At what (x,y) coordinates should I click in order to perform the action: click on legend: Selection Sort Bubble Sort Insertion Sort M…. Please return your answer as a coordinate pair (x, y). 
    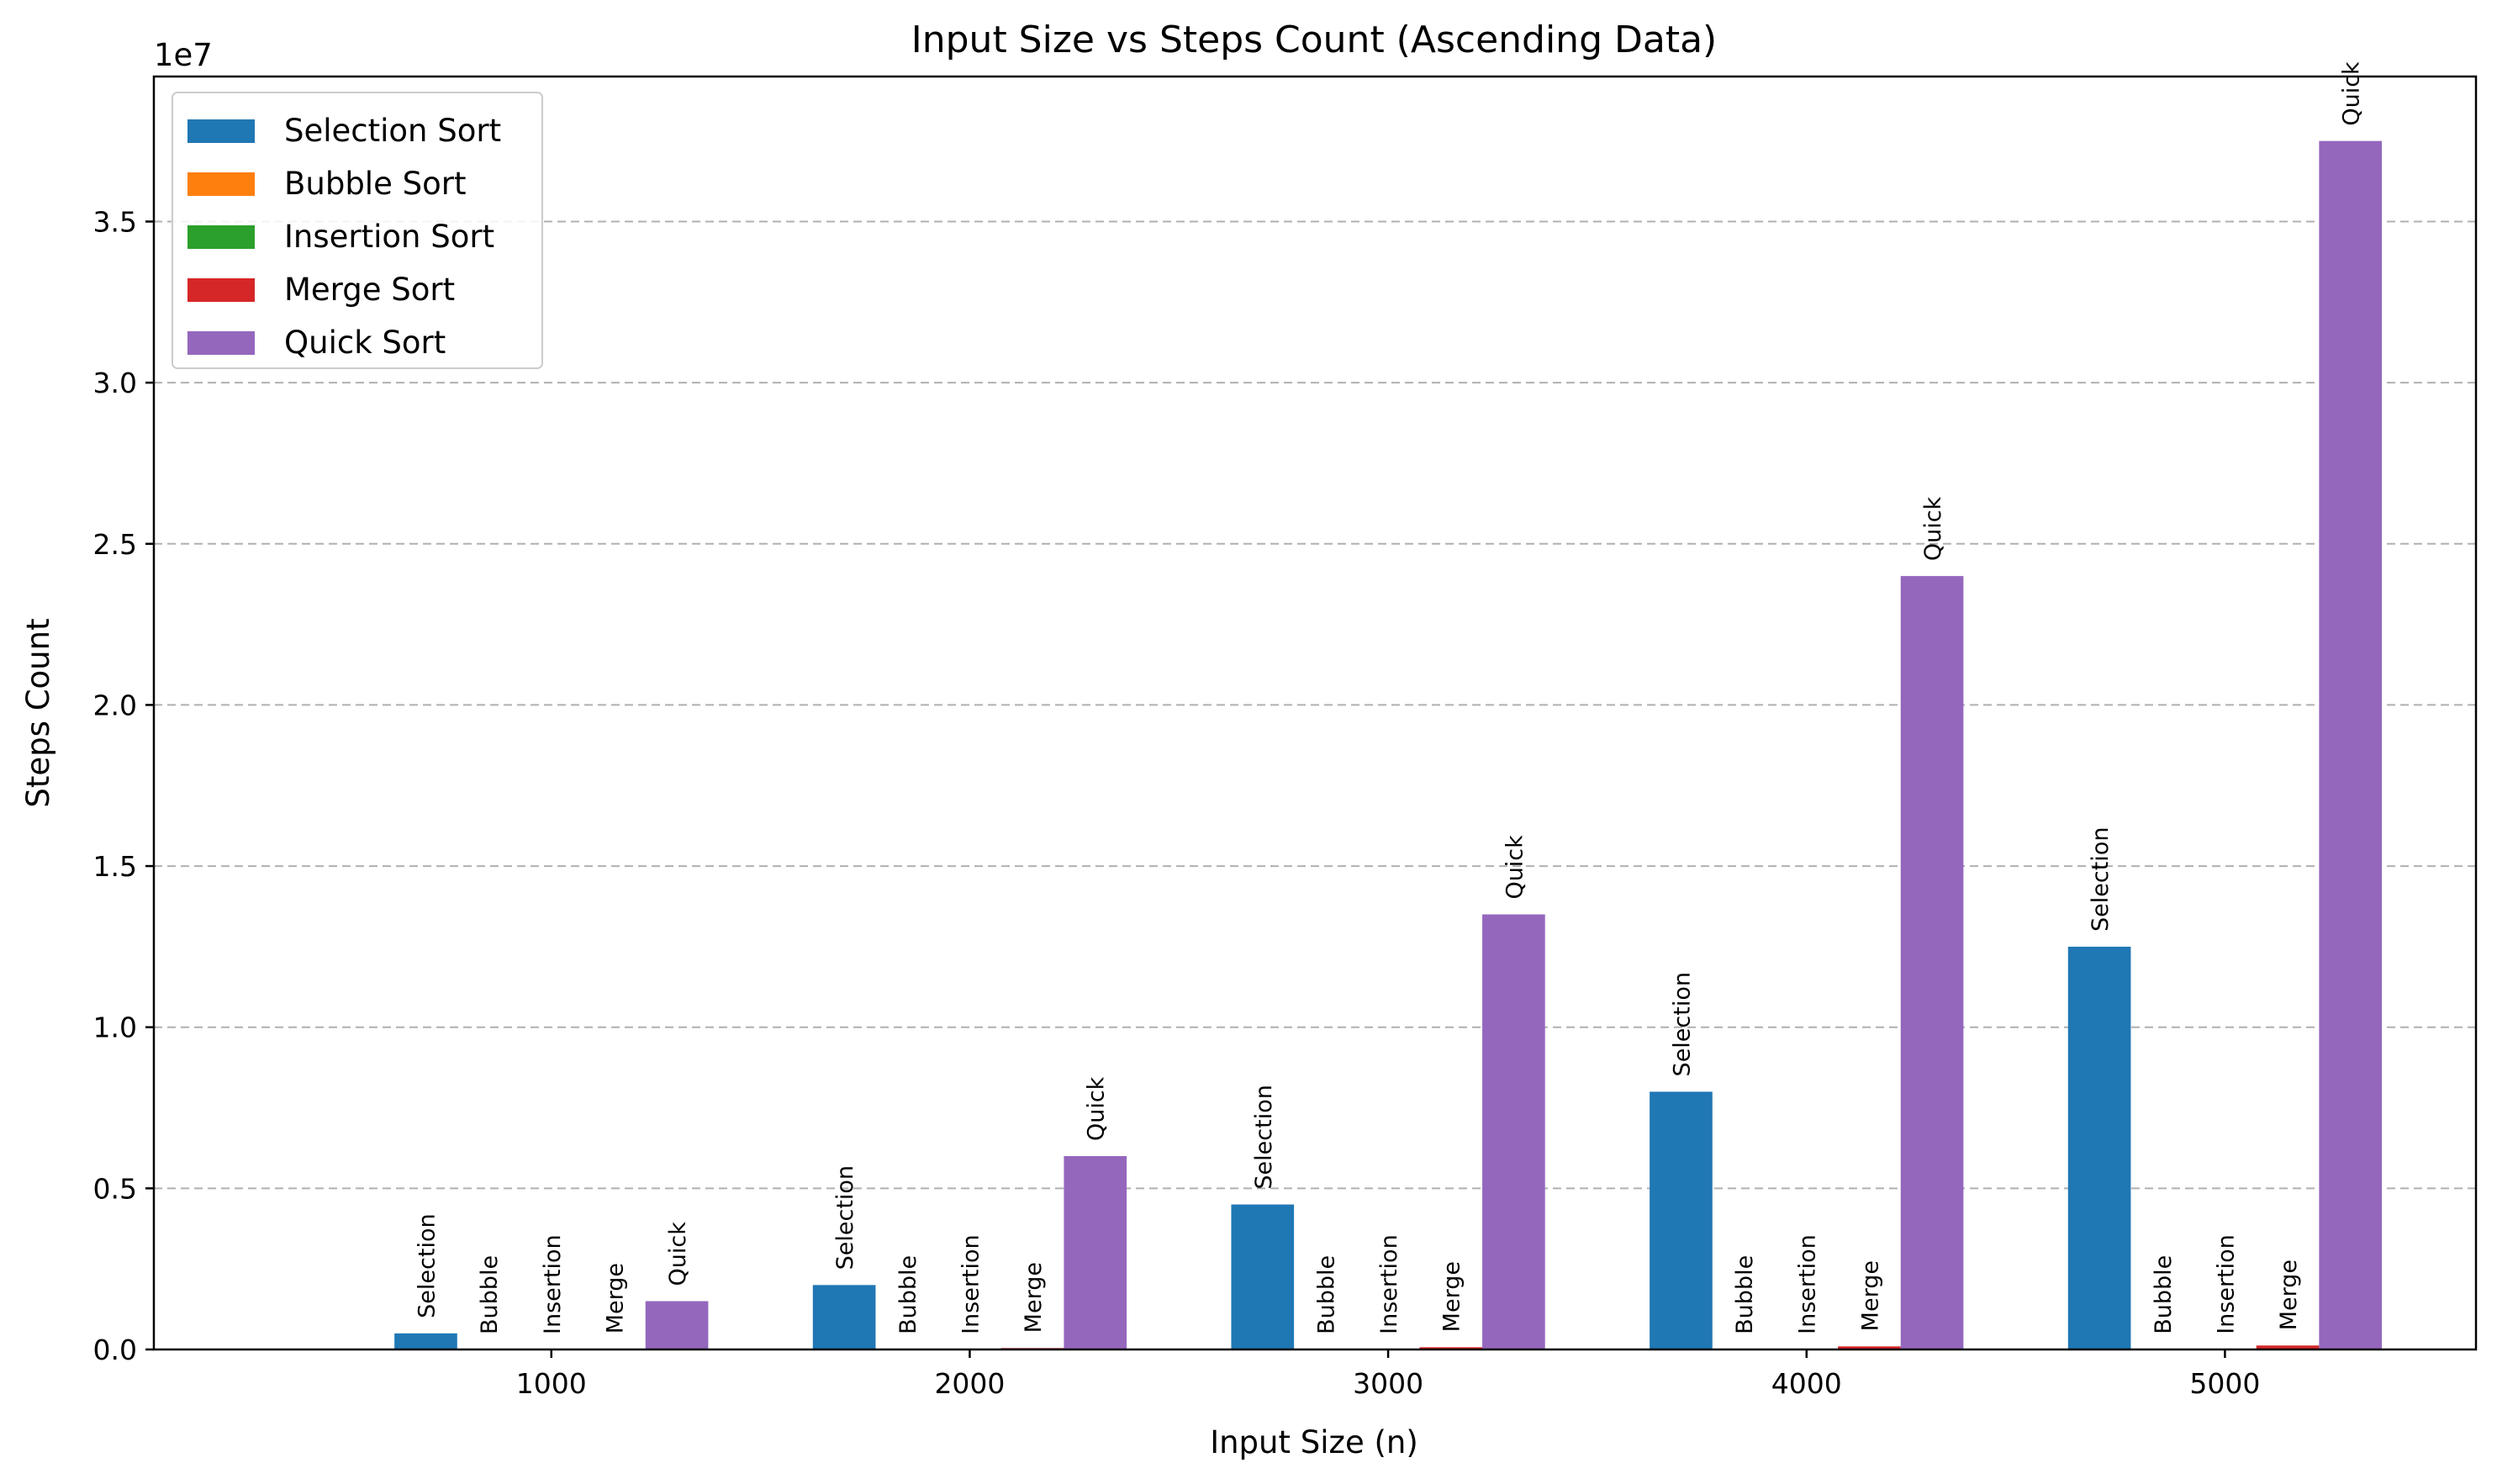
    Looking at the image, I should click on (357, 231).